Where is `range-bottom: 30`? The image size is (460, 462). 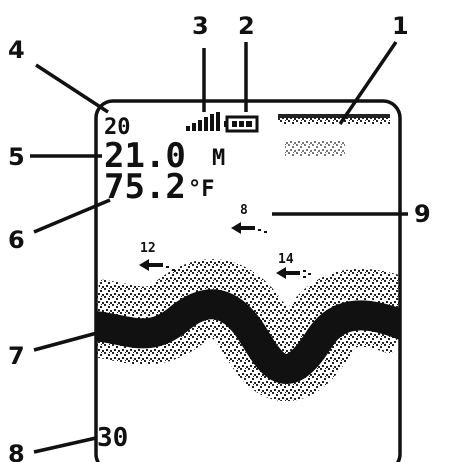 range-bottom: 30 is located at coordinates (112, 438).